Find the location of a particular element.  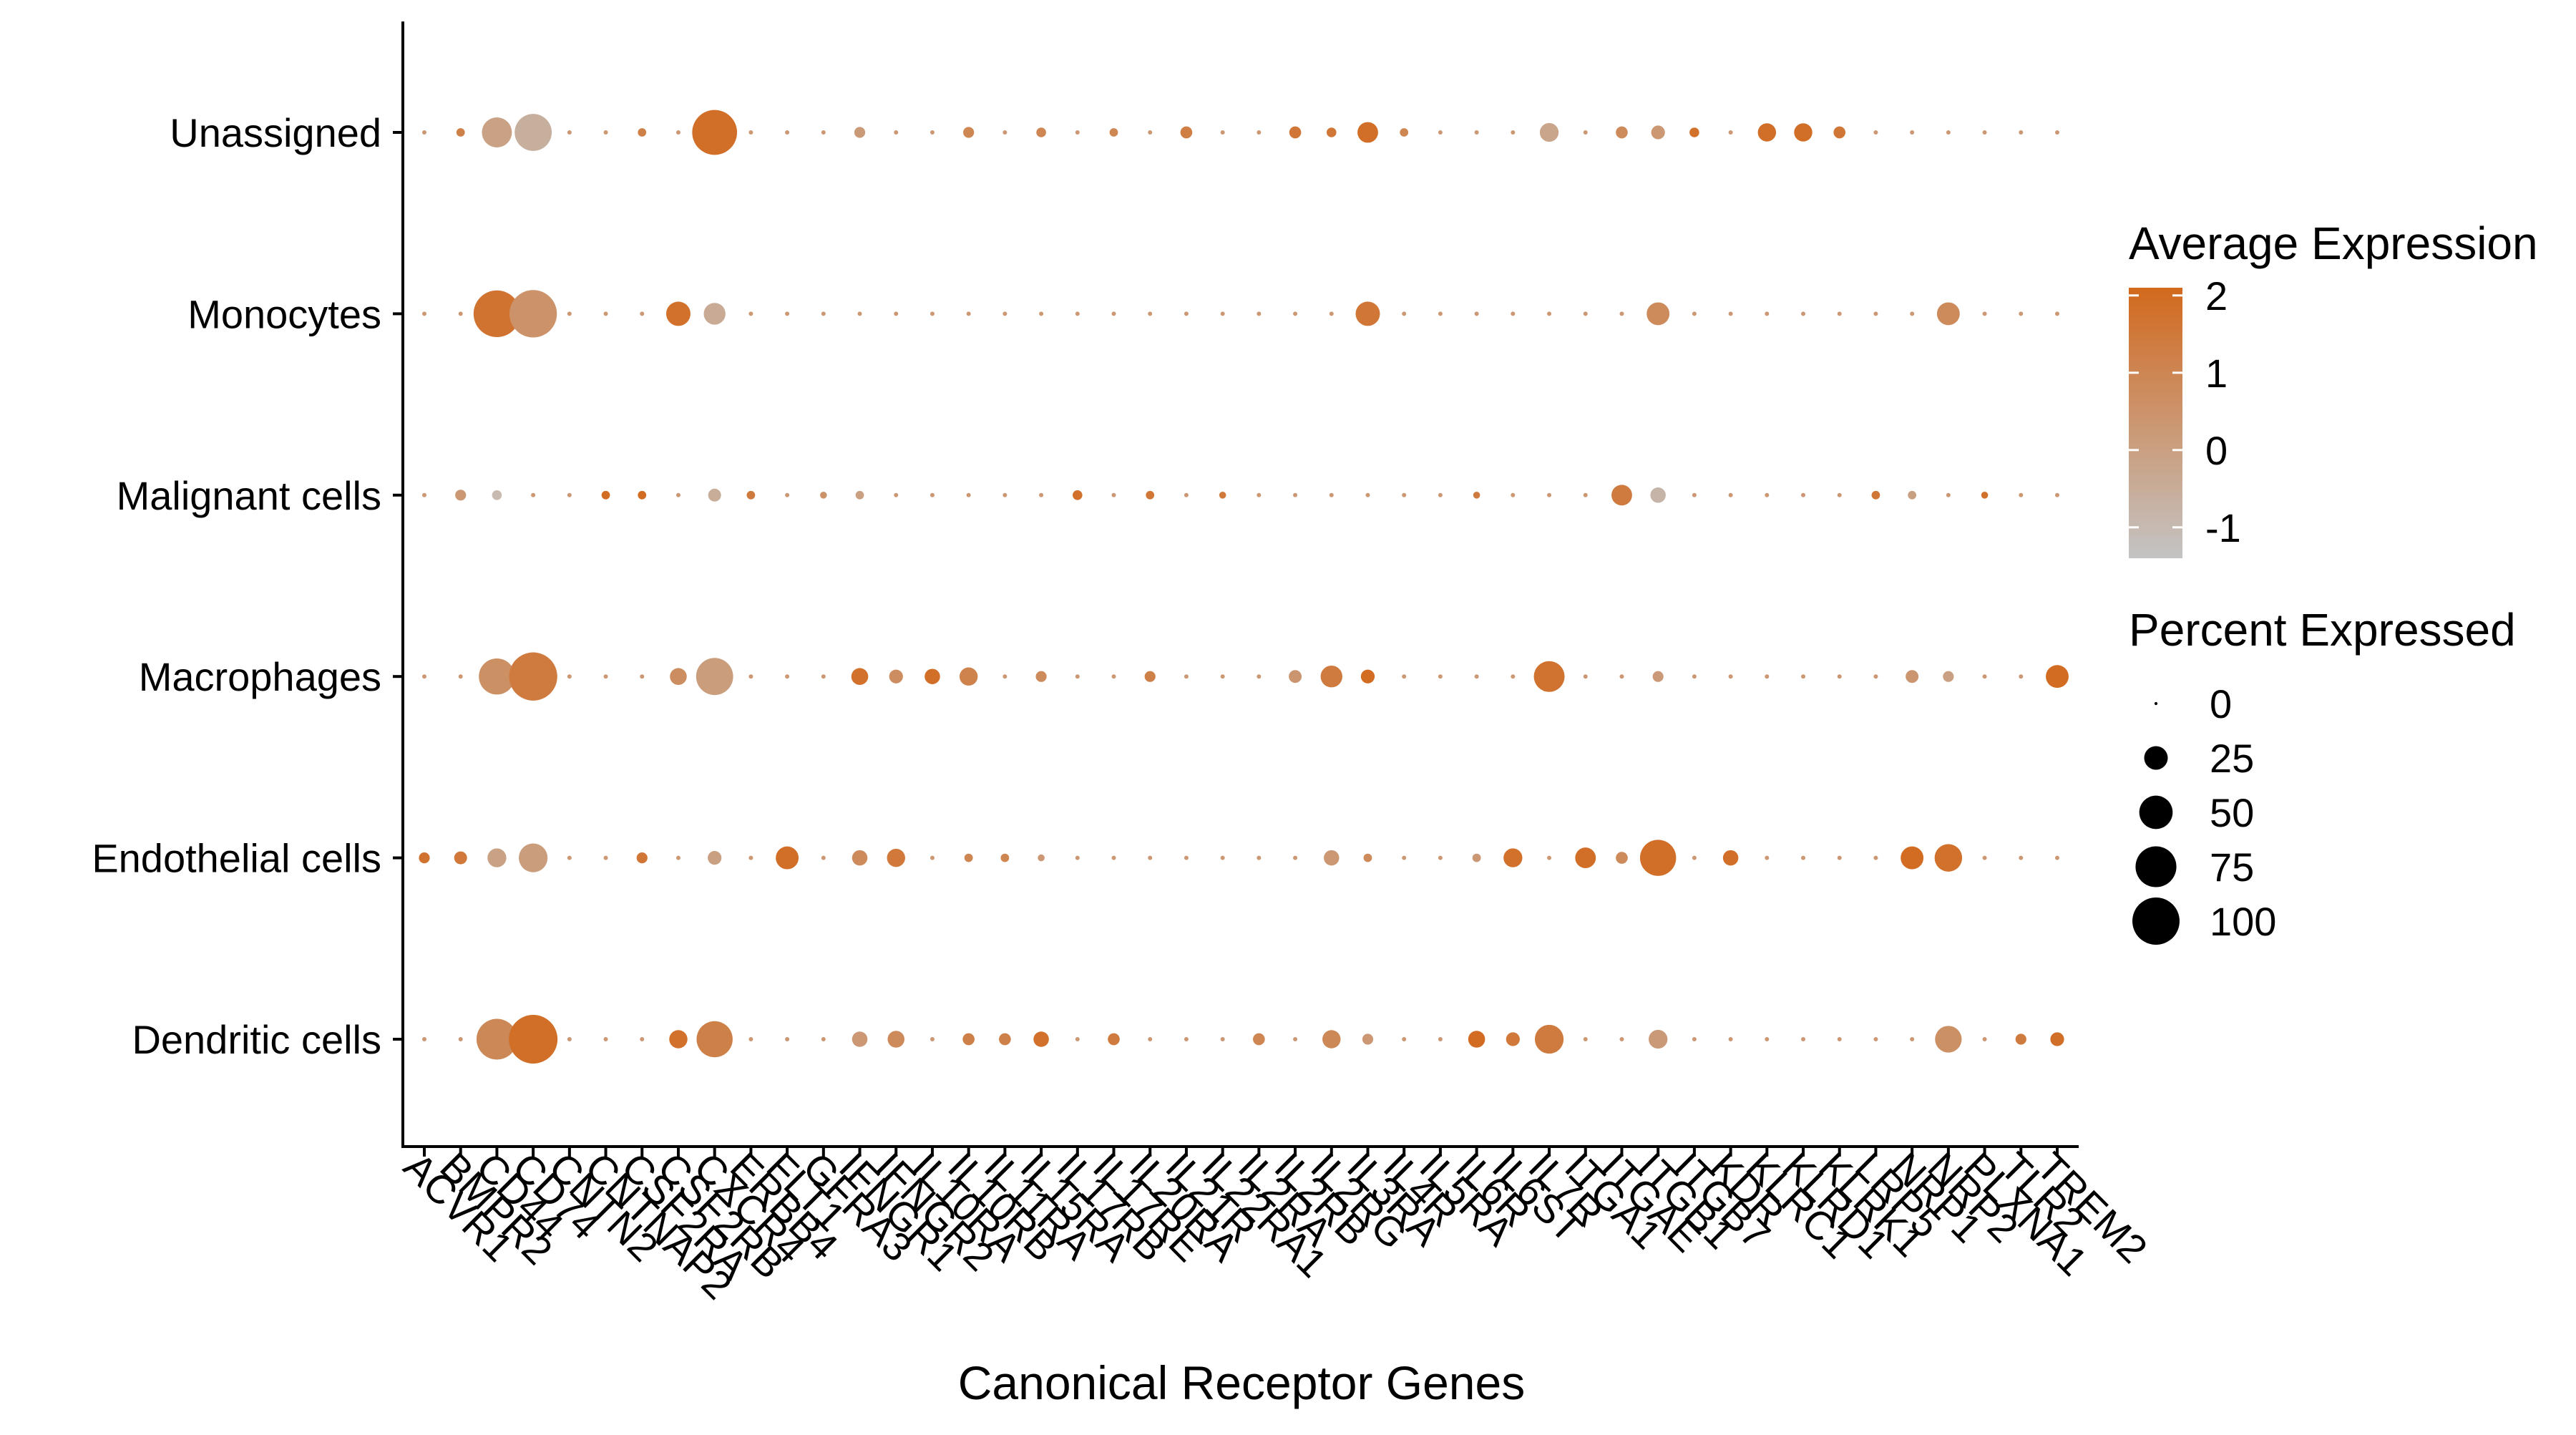

size-legend-label: 100 is located at coordinates (2243, 922).